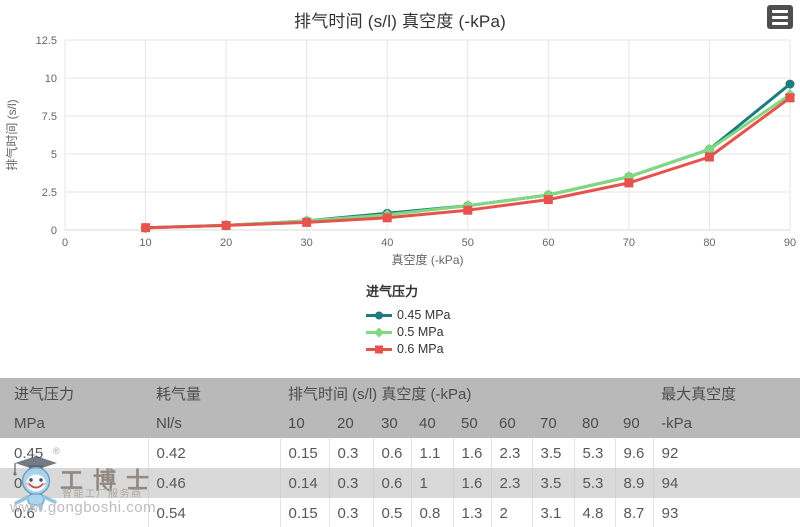  What do you see at coordinates (594, 512) in the screenshot?
I see `table-cell: 4.8` at bounding box center [594, 512].